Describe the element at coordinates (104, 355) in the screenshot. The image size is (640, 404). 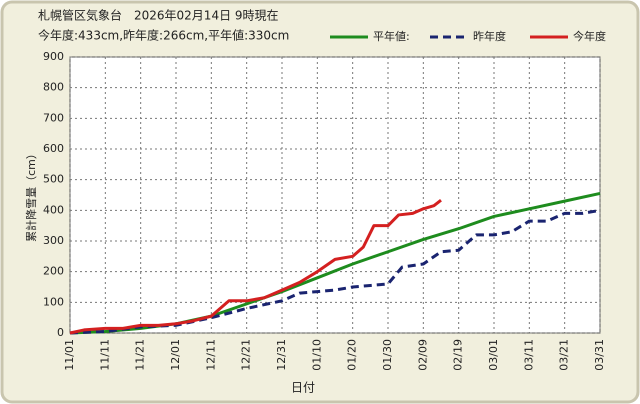
I see `x-tick-label: 11/11` at that location.